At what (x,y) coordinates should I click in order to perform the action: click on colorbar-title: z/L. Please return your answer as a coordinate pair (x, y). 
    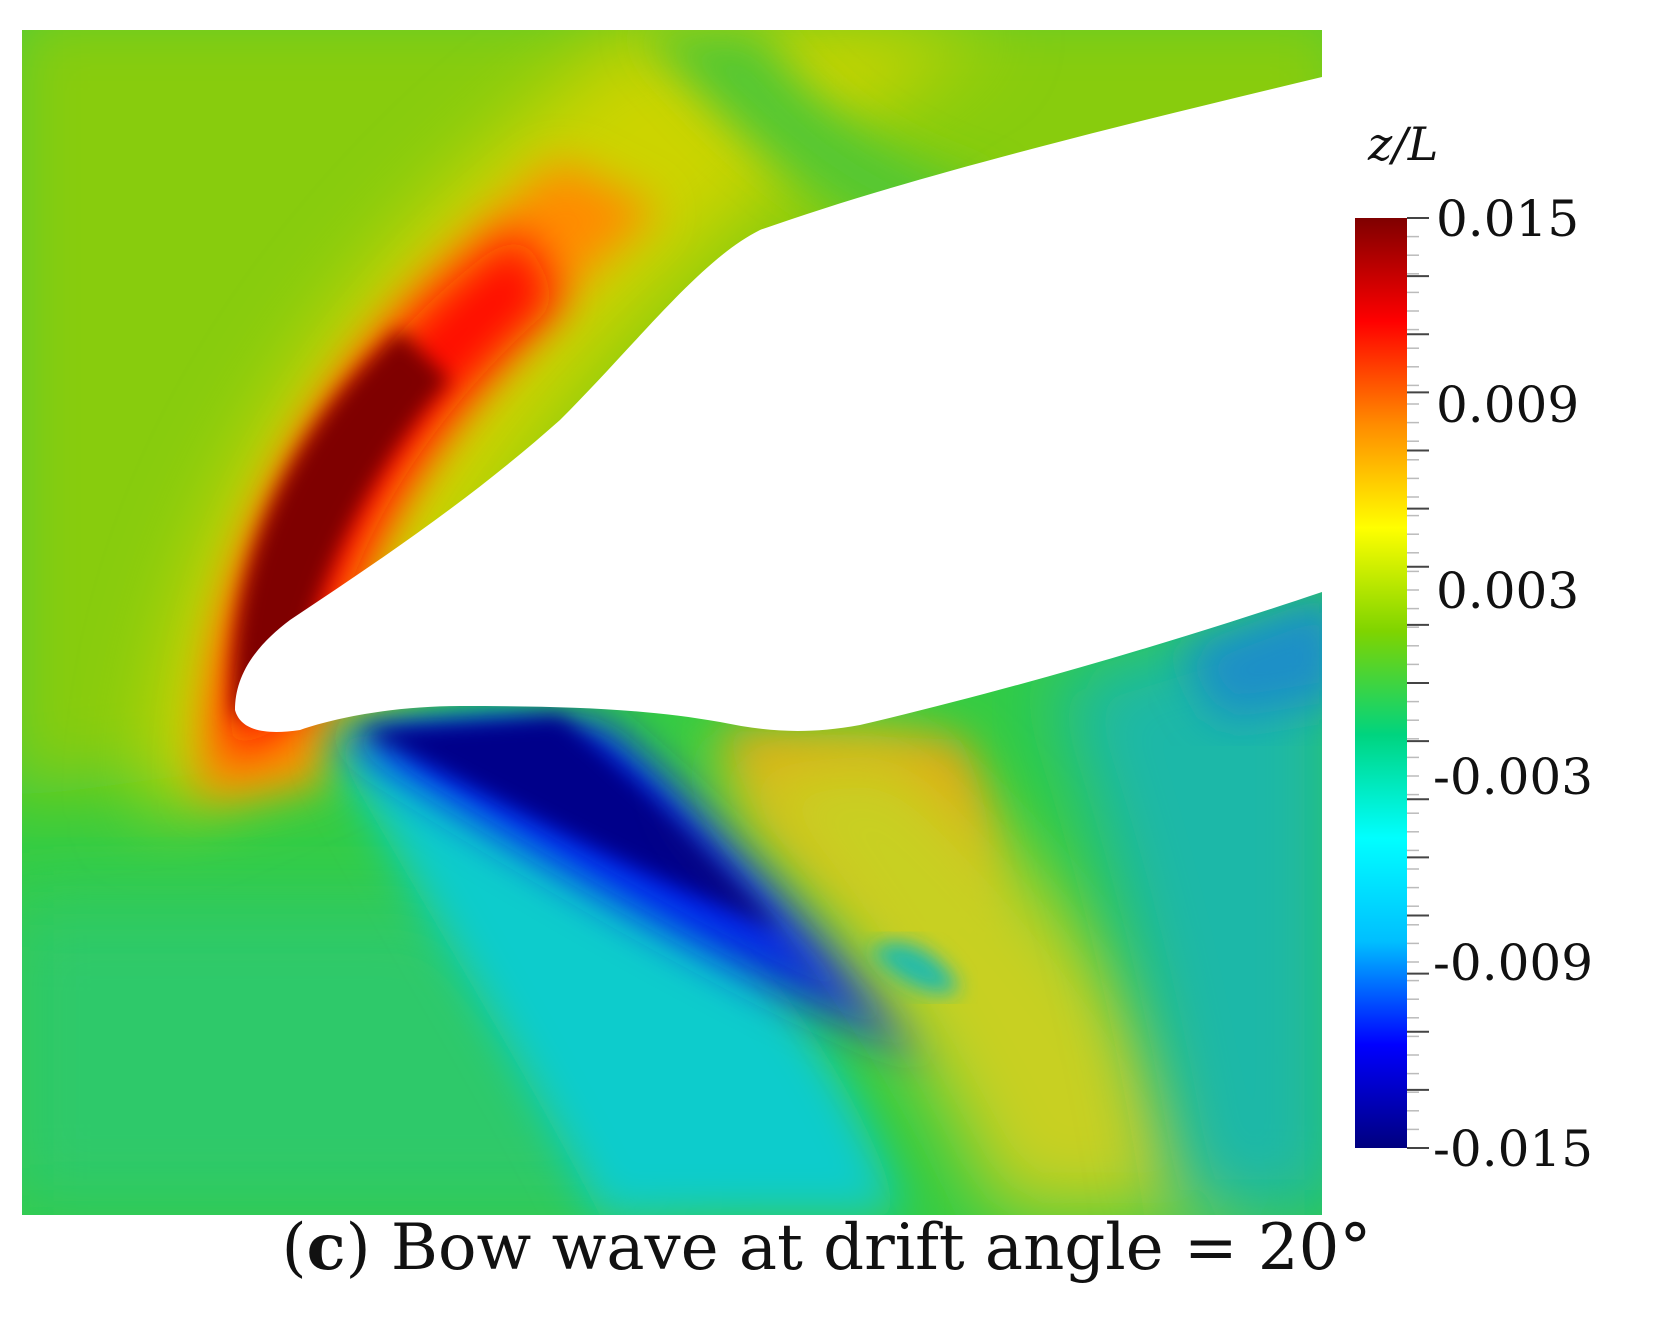
    Looking at the image, I should click on (1402, 144).